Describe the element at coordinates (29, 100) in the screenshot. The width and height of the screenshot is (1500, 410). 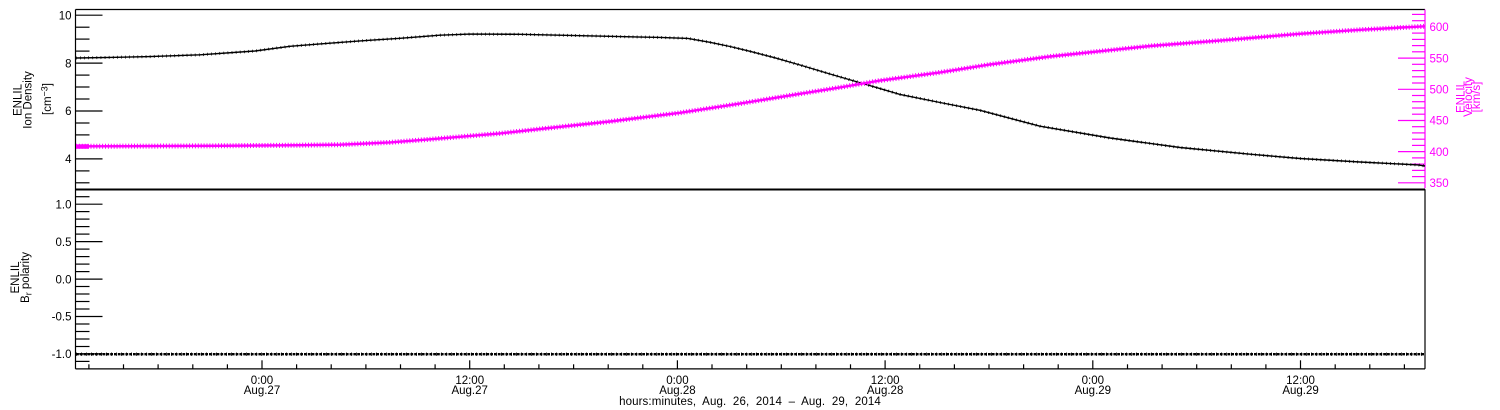
I see `svg-text: Ion Density` at that location.